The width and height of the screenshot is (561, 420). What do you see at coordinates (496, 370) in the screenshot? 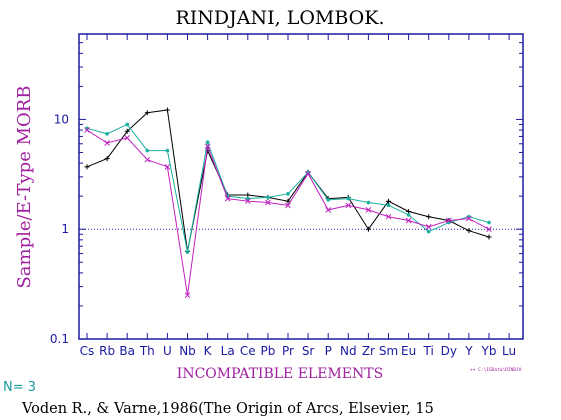
I see `file-path-note: ++ C:\IGData\RINDJA` at bounding box center [496, 370].